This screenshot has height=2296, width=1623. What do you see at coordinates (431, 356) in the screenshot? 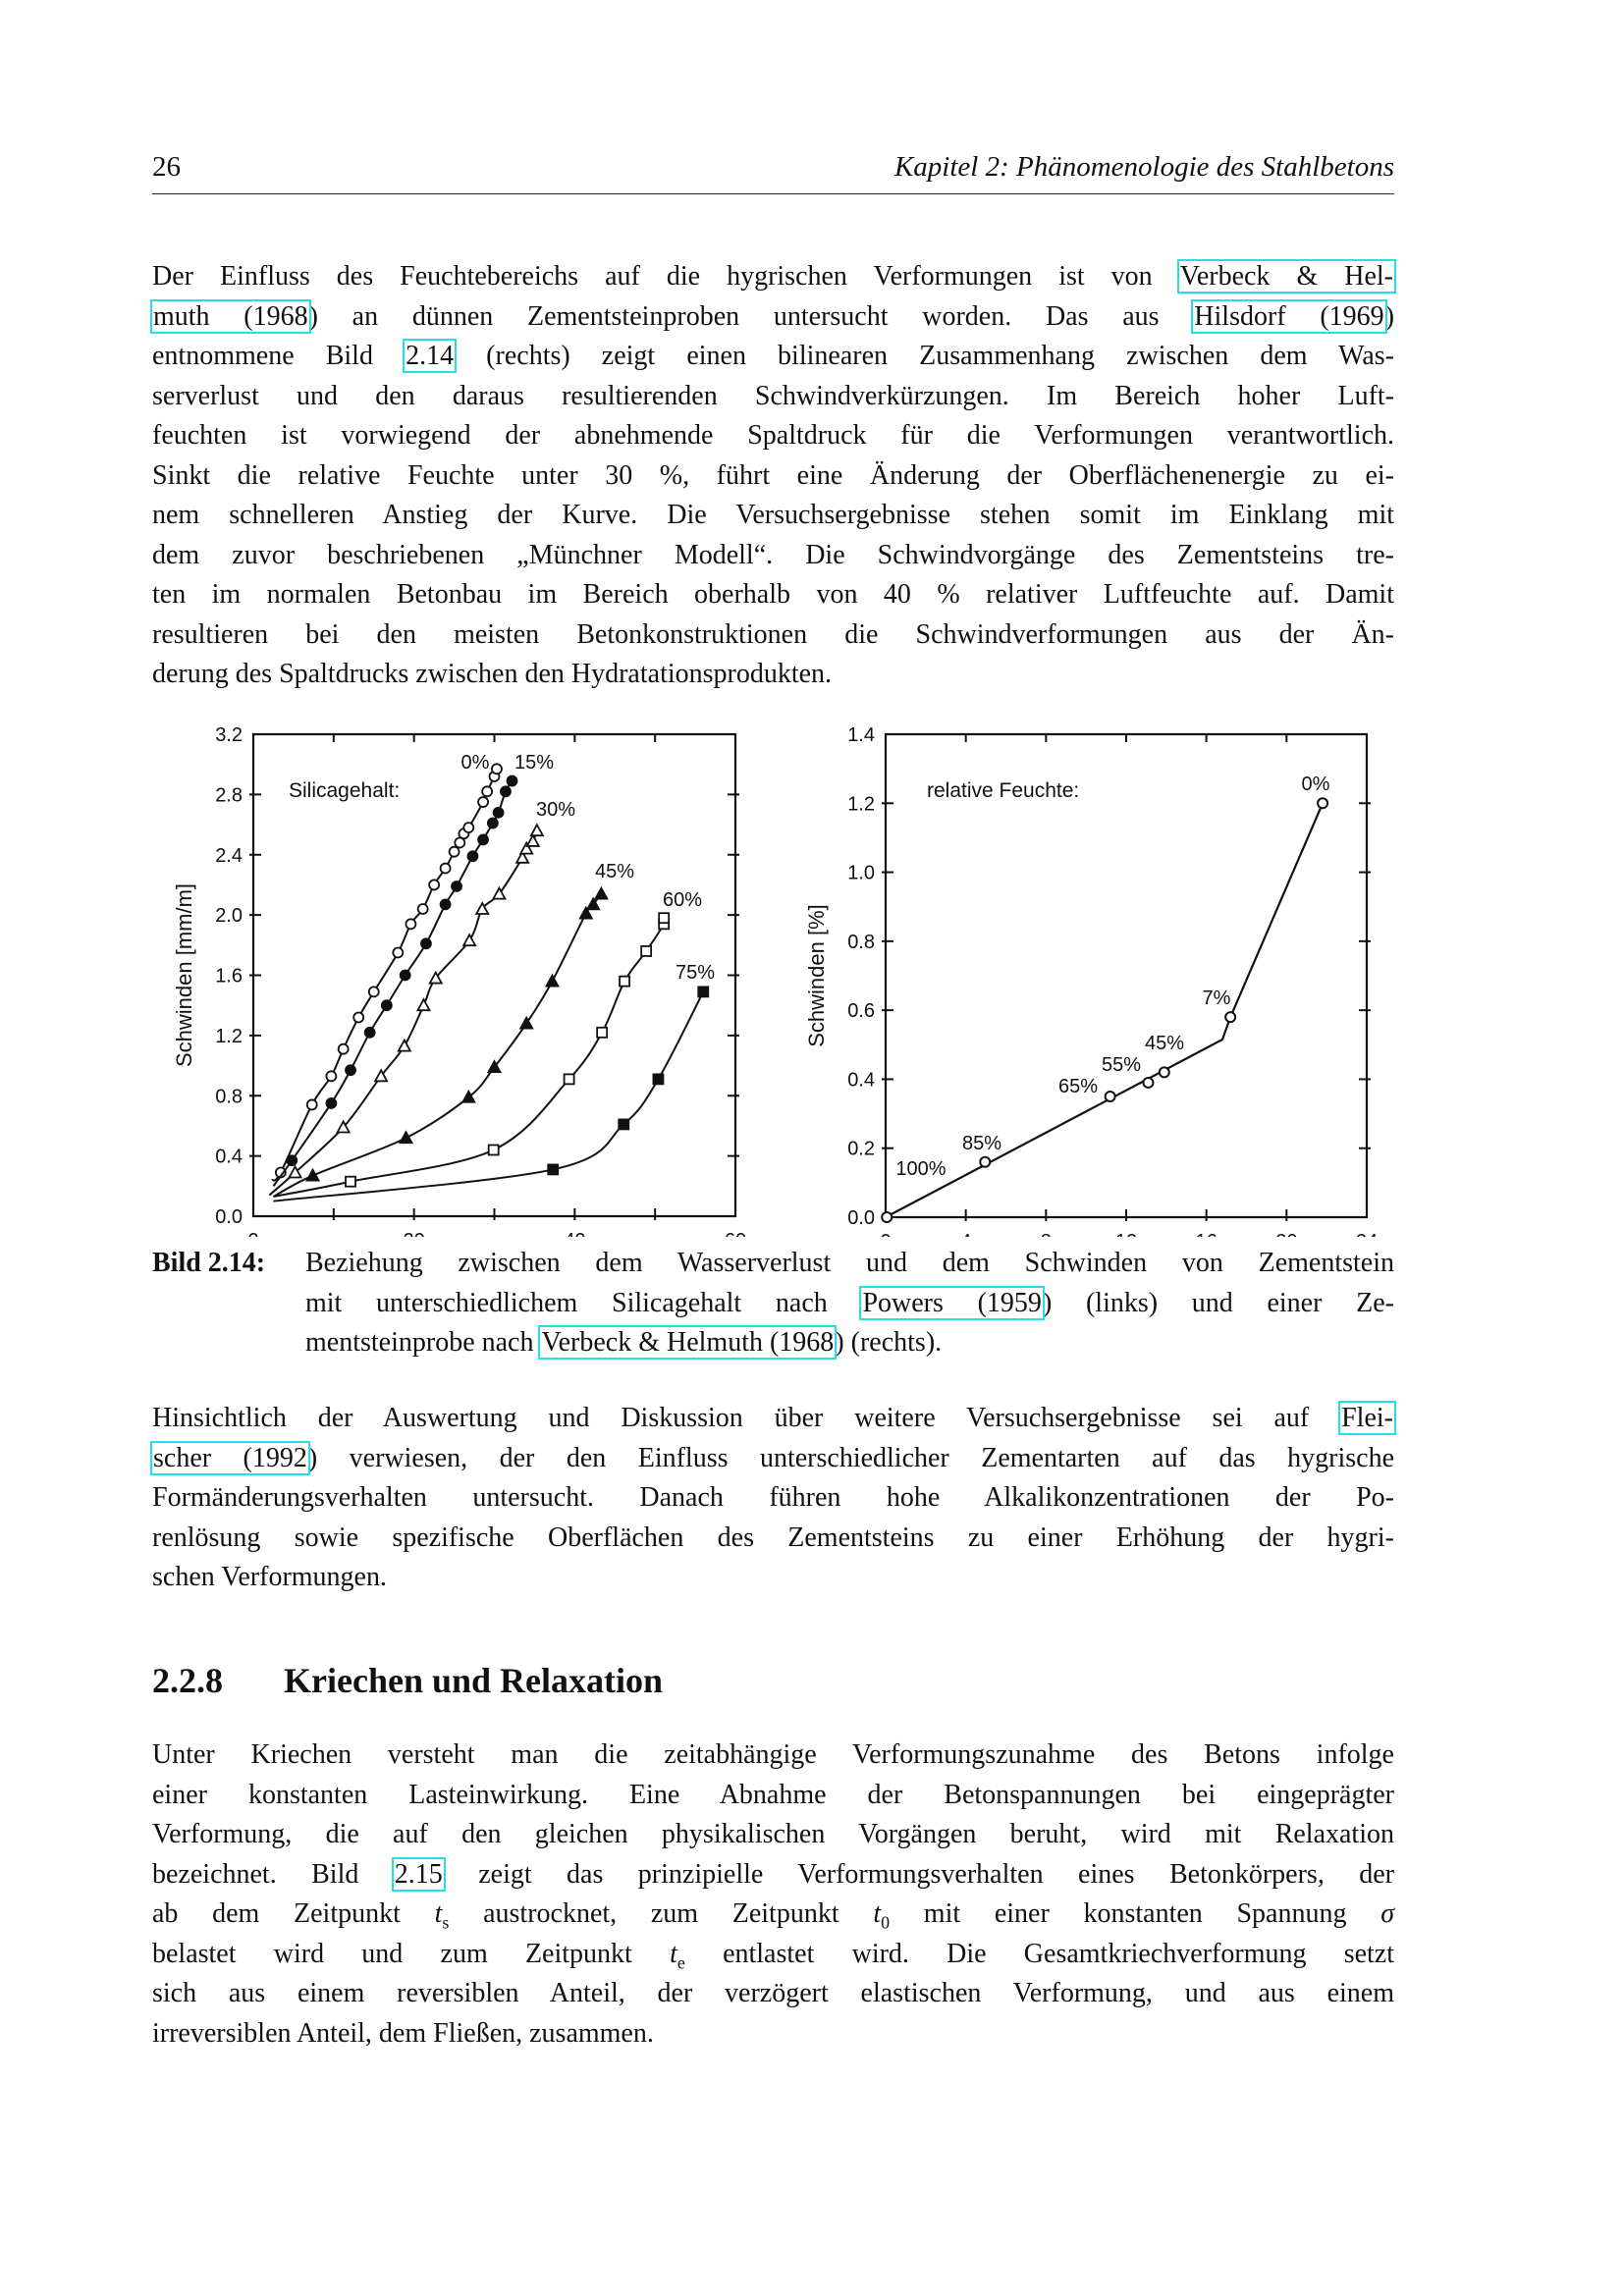
I see `citation-link: 2.14` at bounding box center [431, 356].